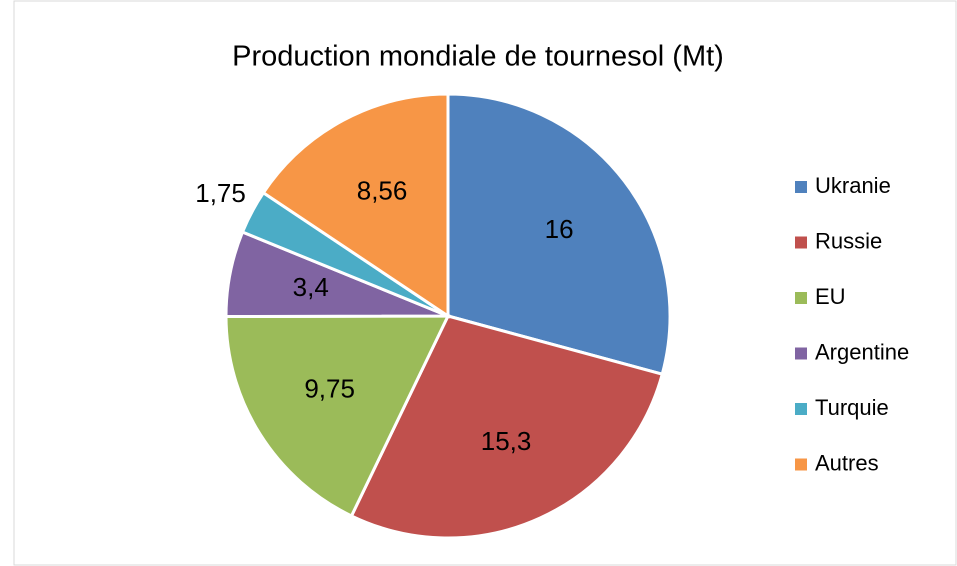 The width and height of the screenshot is (957, 566). I want to click on legend-label: Argentine, so click(862, 351).